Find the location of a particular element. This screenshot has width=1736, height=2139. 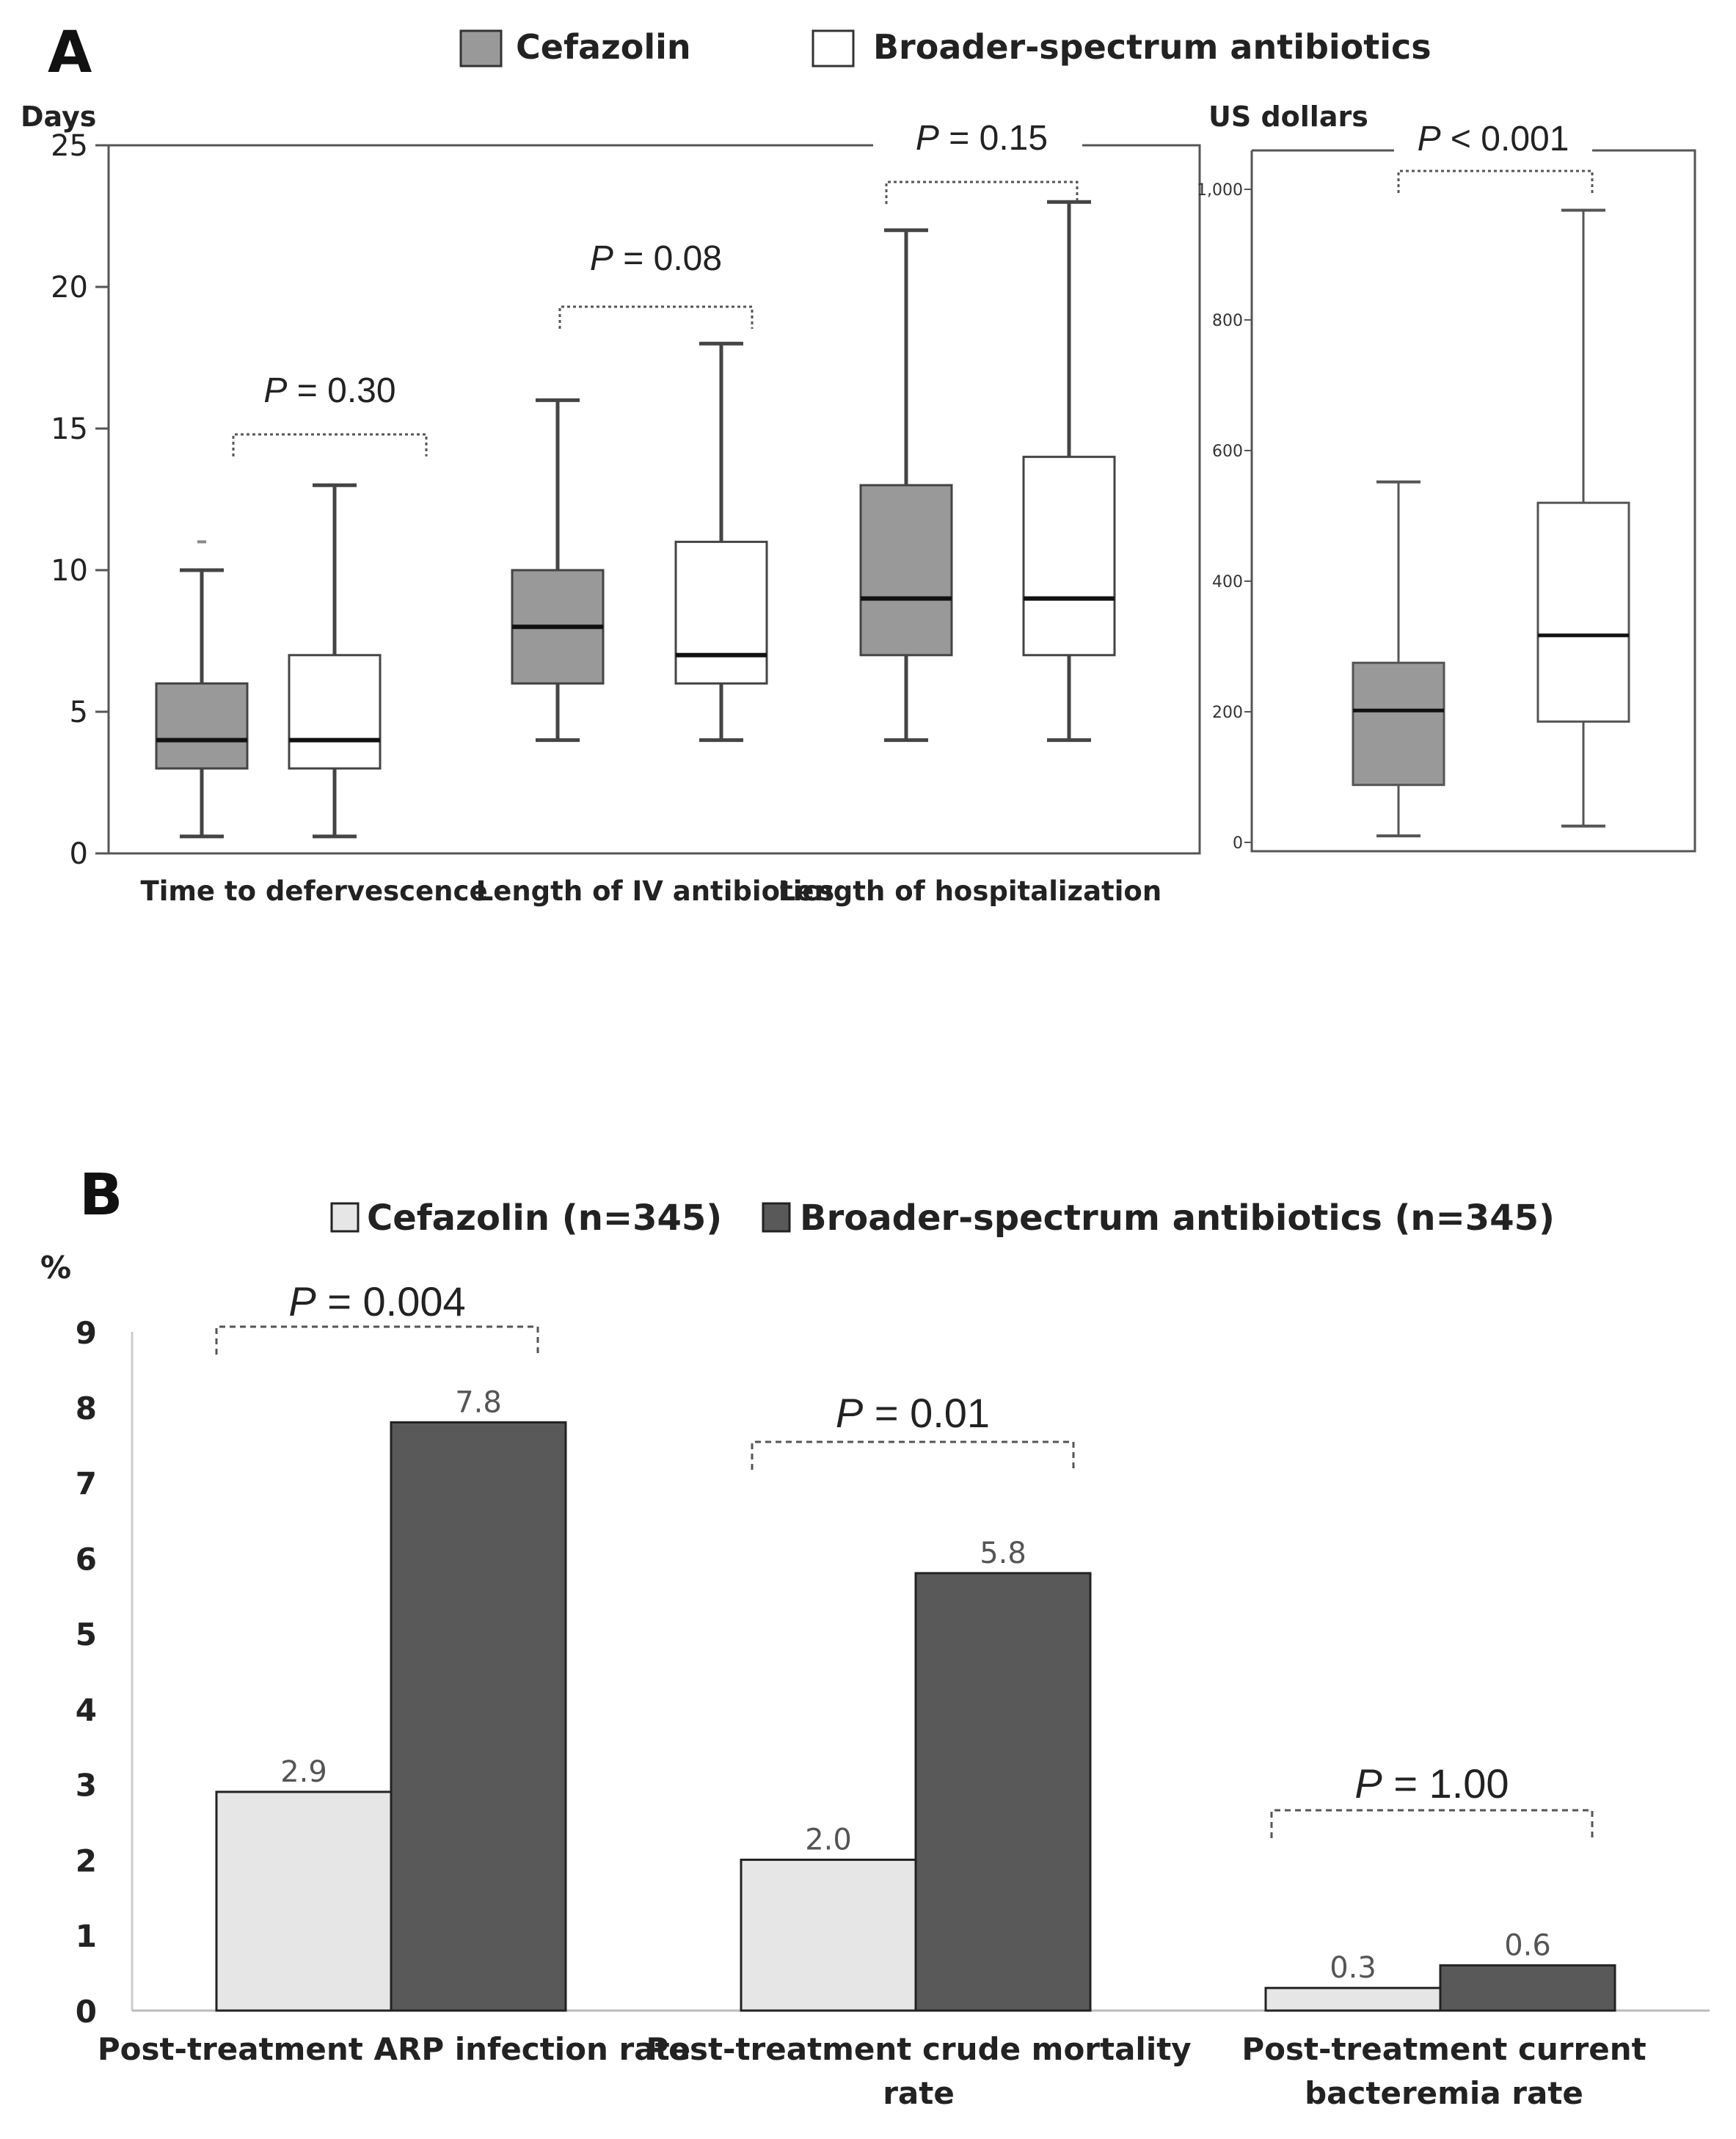

x-category-label: Post-treatment ARP infection rate is located at coordinates (394, 2049).